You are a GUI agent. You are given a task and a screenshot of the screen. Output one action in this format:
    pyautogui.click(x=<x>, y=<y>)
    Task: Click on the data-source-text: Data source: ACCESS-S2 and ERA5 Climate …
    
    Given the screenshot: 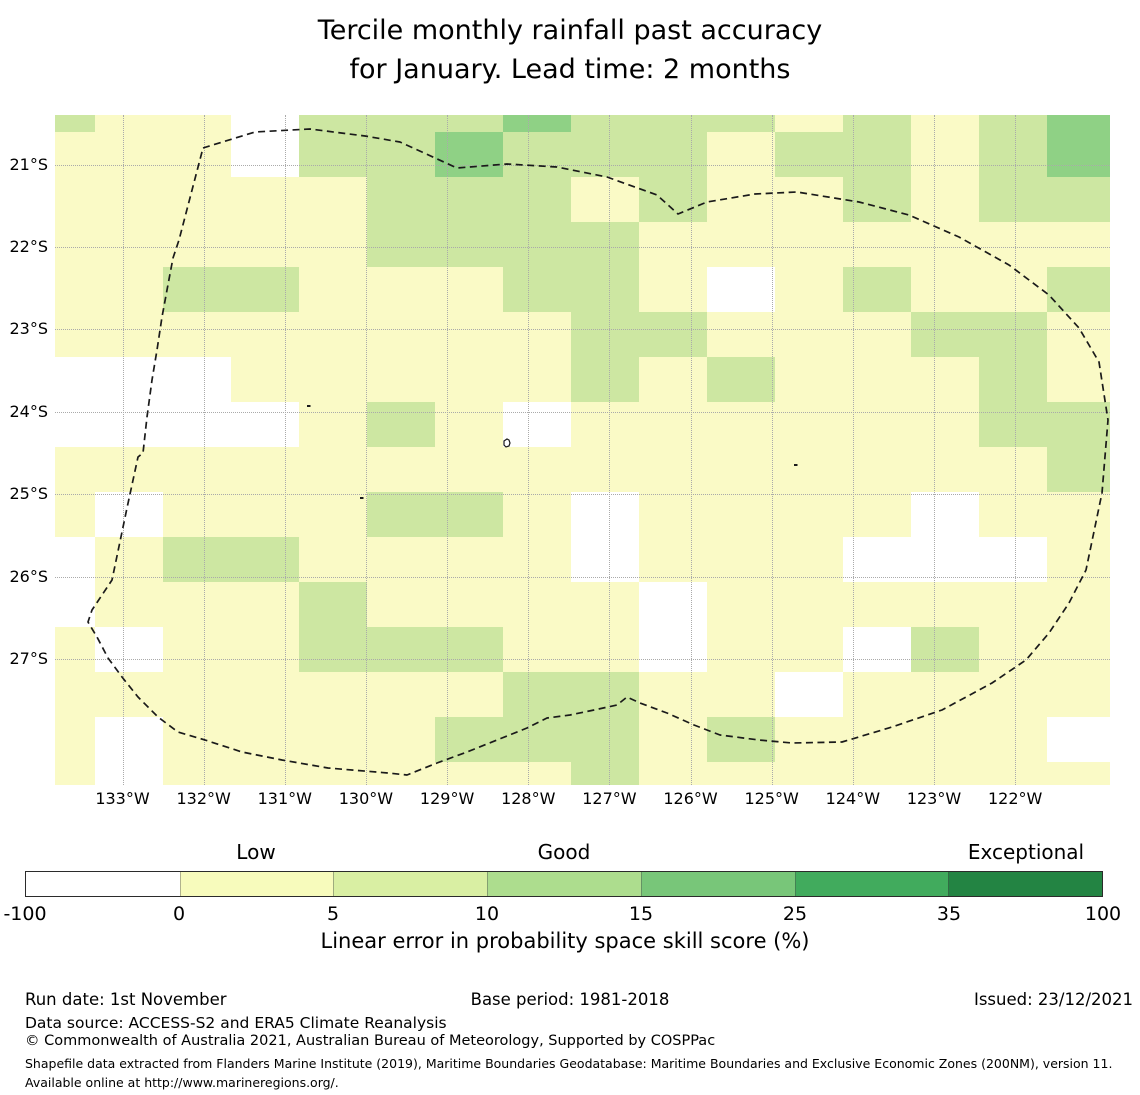 What is the action you would take?
    pyautogui.click(x=236, y=1023)
    